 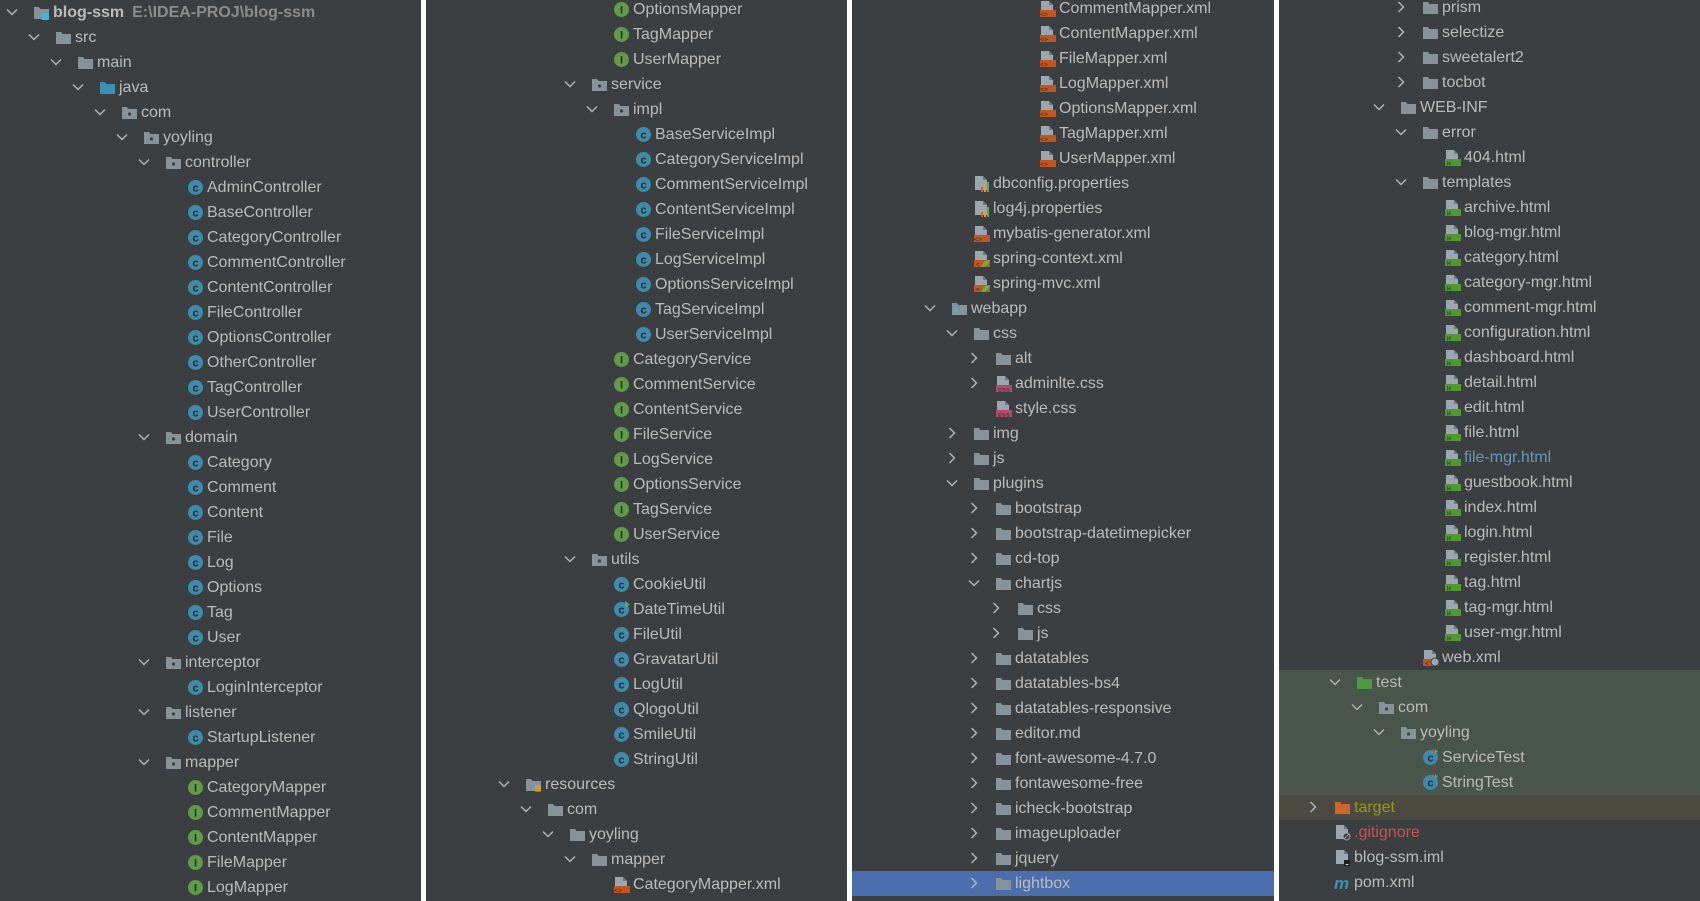 What do you see at coordinates (1063, 758) in the screenshot?
I see `tree-row: font-awesome-4.7.0` at bounding box center [1063, 758].